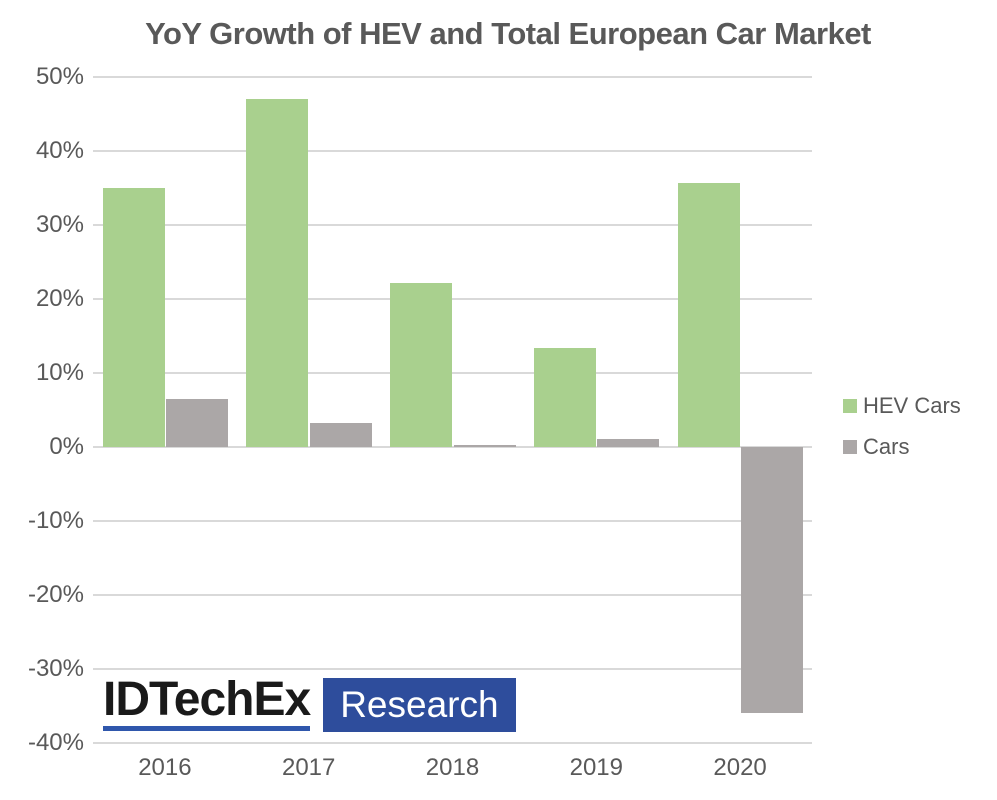  I want to click on bar-cars-2016, so click(197, 422).